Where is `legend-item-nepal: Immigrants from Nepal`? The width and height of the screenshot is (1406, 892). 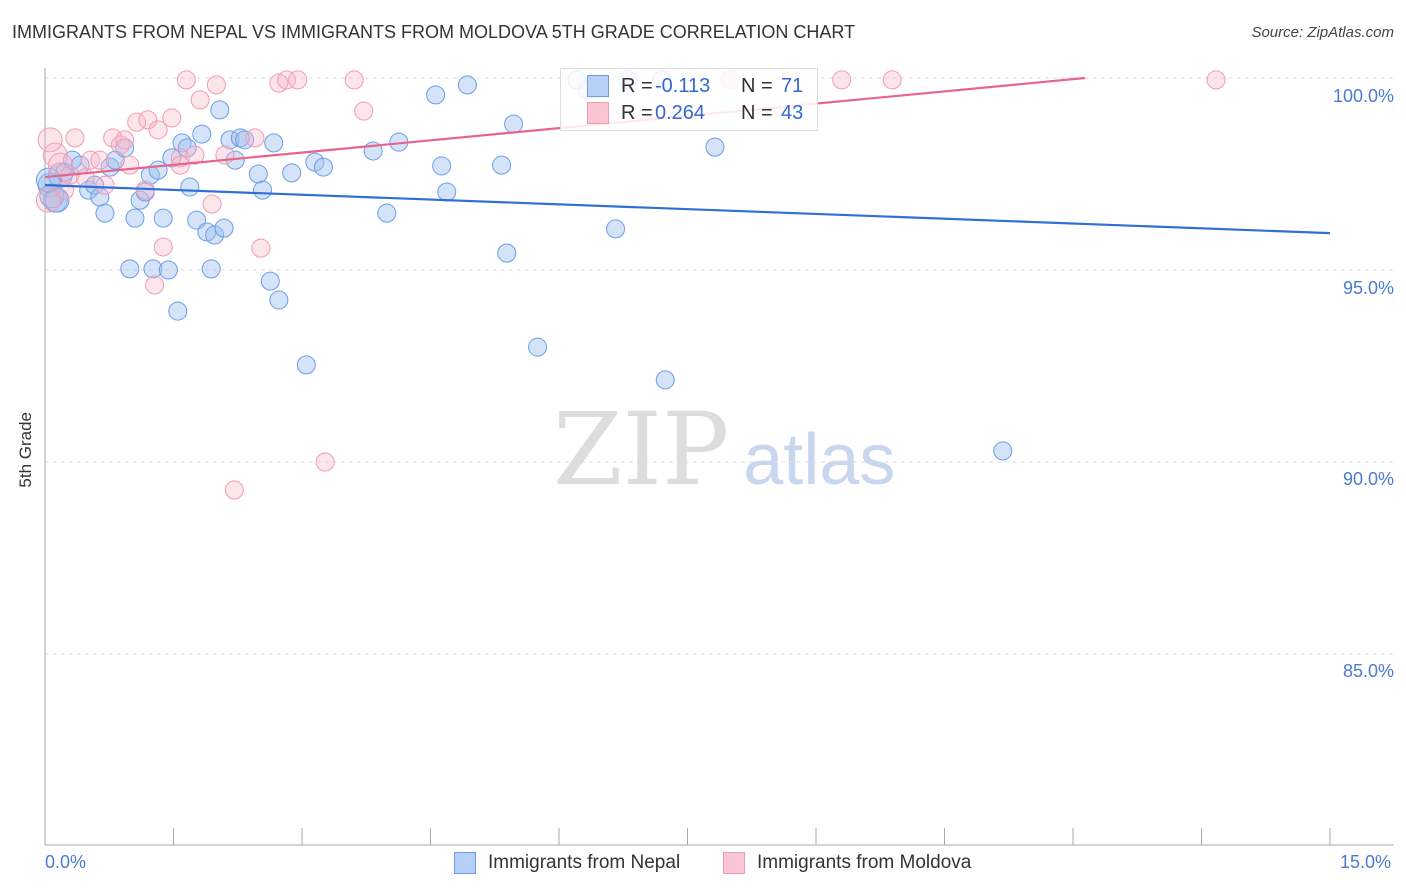 legend-item-nepal: Immigrants from Nepal is located at coordinates (567, 863).